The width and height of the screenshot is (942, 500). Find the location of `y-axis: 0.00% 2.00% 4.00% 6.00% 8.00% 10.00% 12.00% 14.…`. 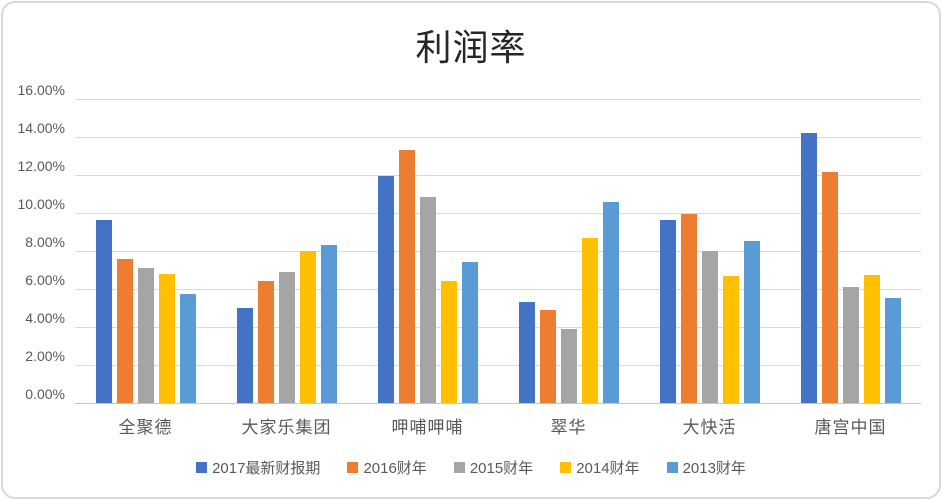

y-axis: 0.00% 2.00% 4.00% 6.00% 8.00% 10.00% 12.00% 14.… is located at coordinates (34, 242).